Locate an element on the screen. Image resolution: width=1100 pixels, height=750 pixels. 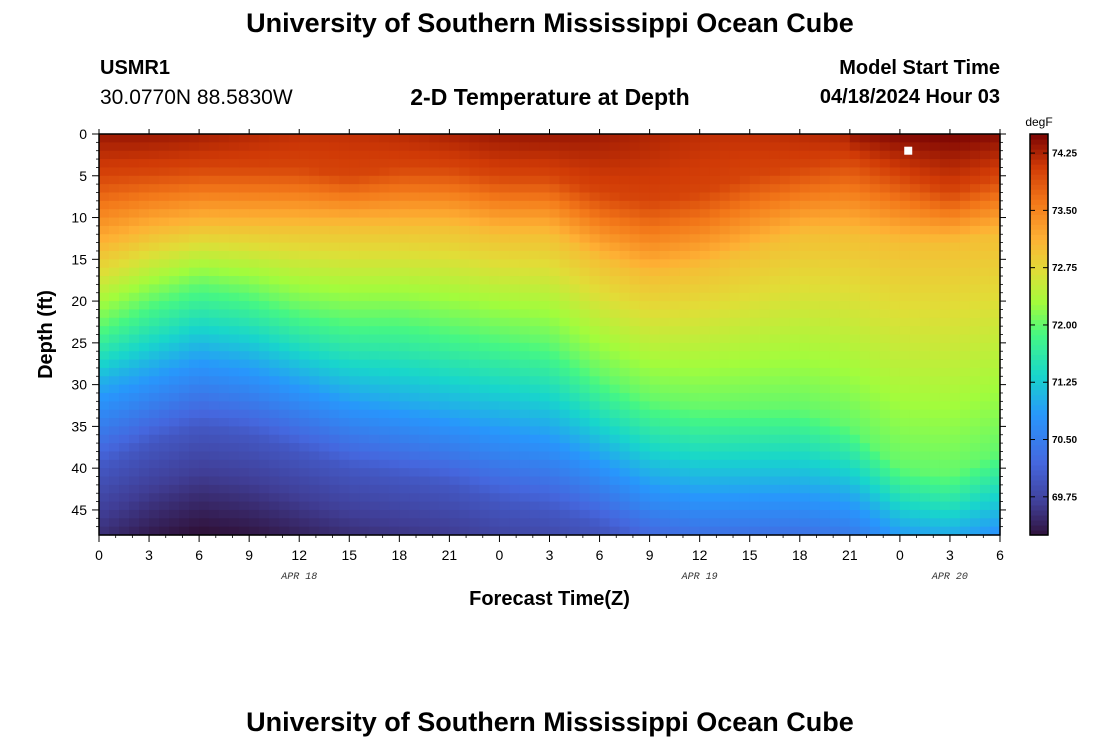
x-tick-label: 18 is located at coordinates (800, 555).